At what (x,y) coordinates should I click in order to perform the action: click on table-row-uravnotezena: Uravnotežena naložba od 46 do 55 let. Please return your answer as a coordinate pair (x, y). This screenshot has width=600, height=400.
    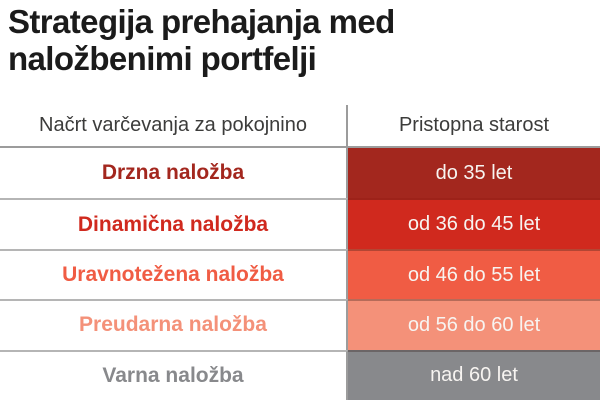
    Looking at the image, I should click on (300, 274).